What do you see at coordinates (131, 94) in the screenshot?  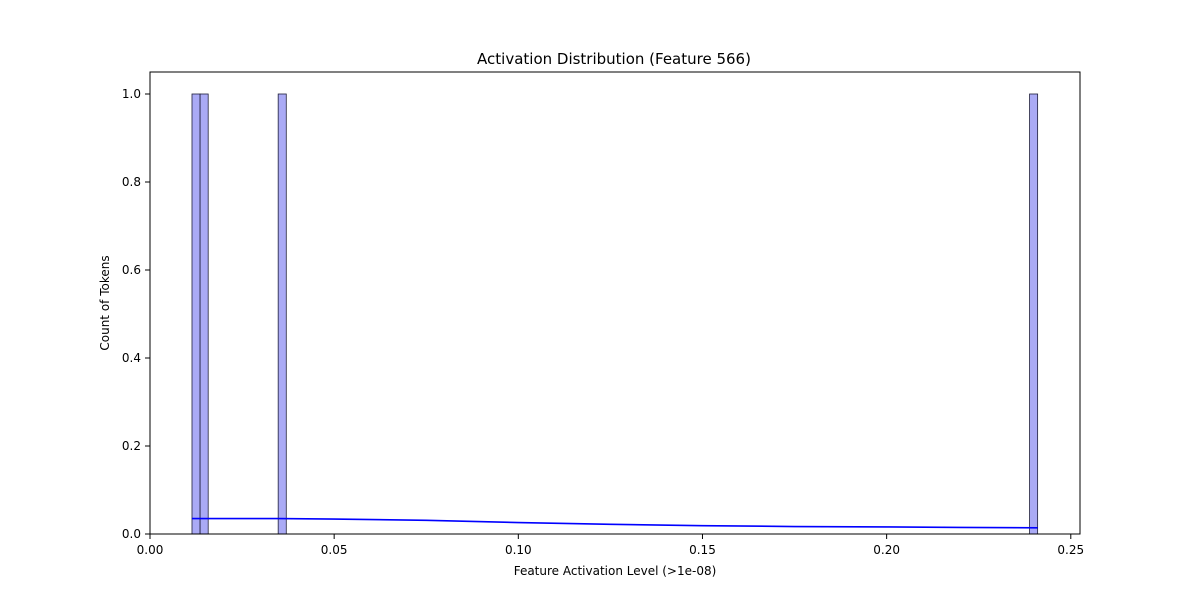 I see `y-tick-label: 1.0` at bounding box center [131, 94].